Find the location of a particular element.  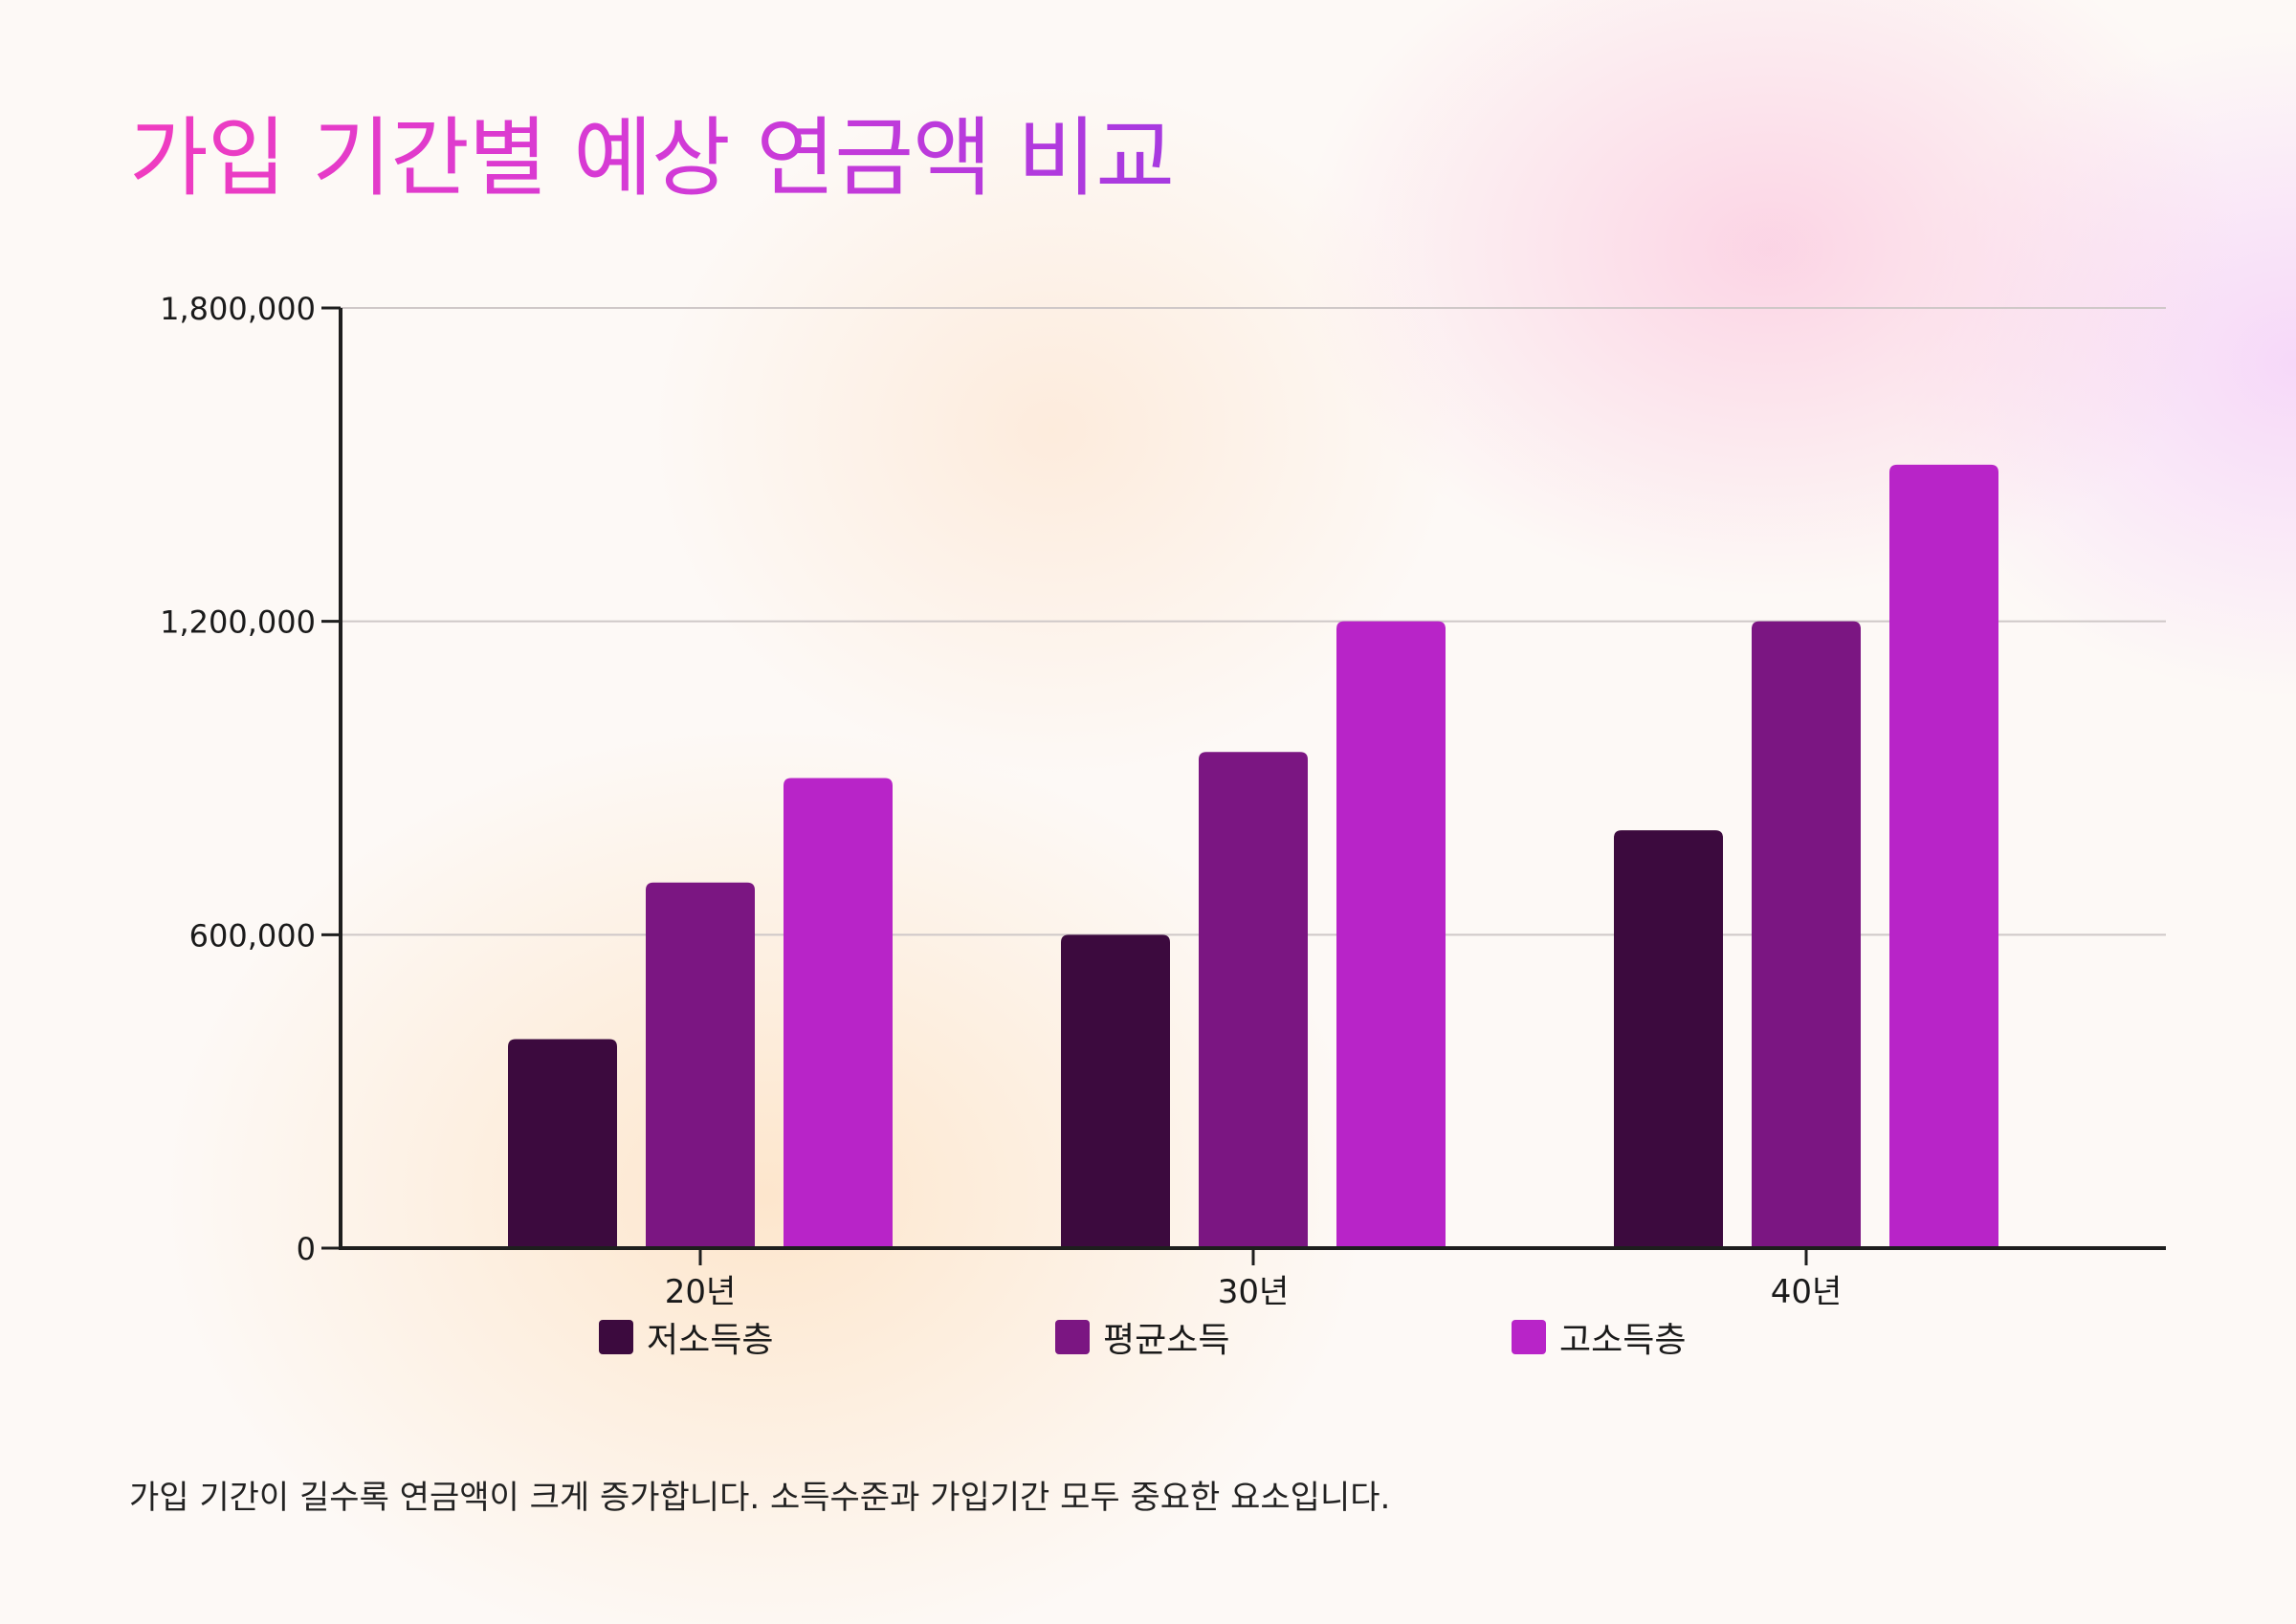

x-tick-label: 40년 is located at coordinates (1807, 1292).